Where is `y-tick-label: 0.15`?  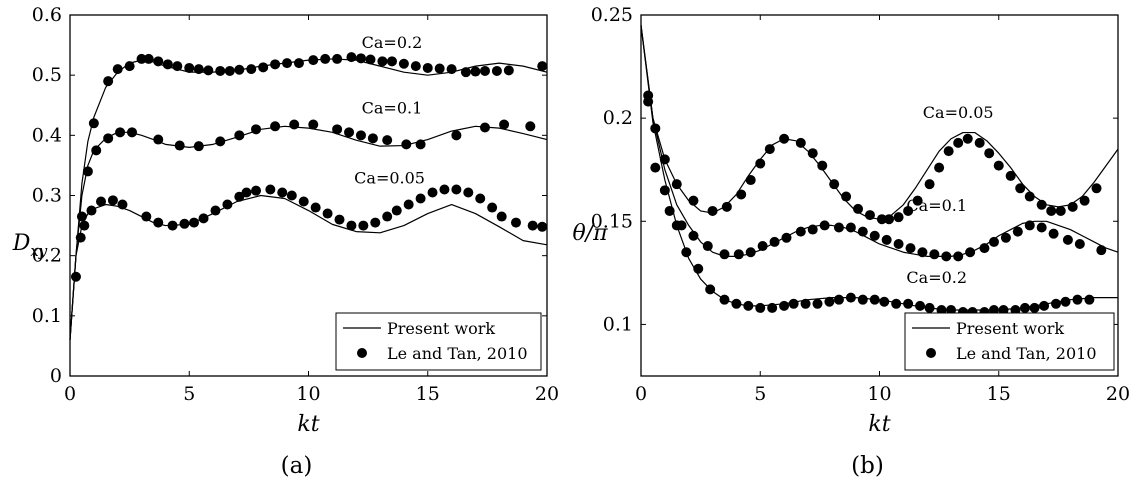
y-tick-label: 0.15 is located at coordinates (612, 221).